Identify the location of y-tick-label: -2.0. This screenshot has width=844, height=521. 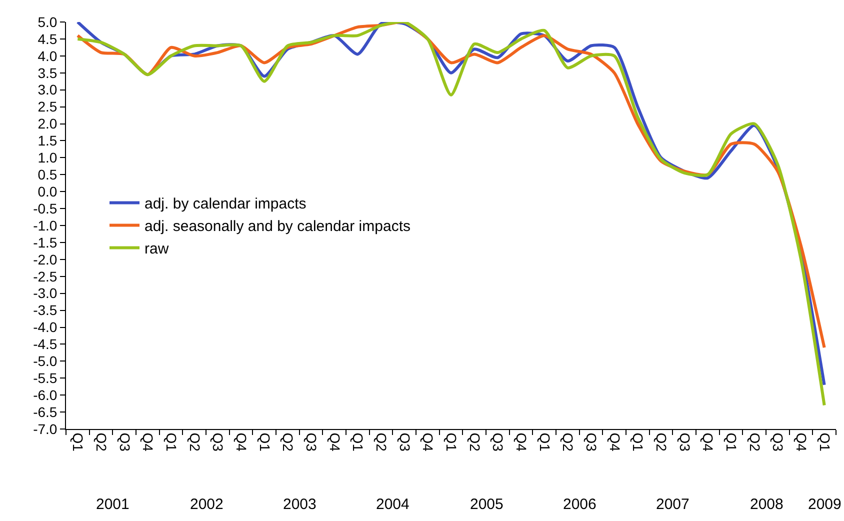
(45, 259).